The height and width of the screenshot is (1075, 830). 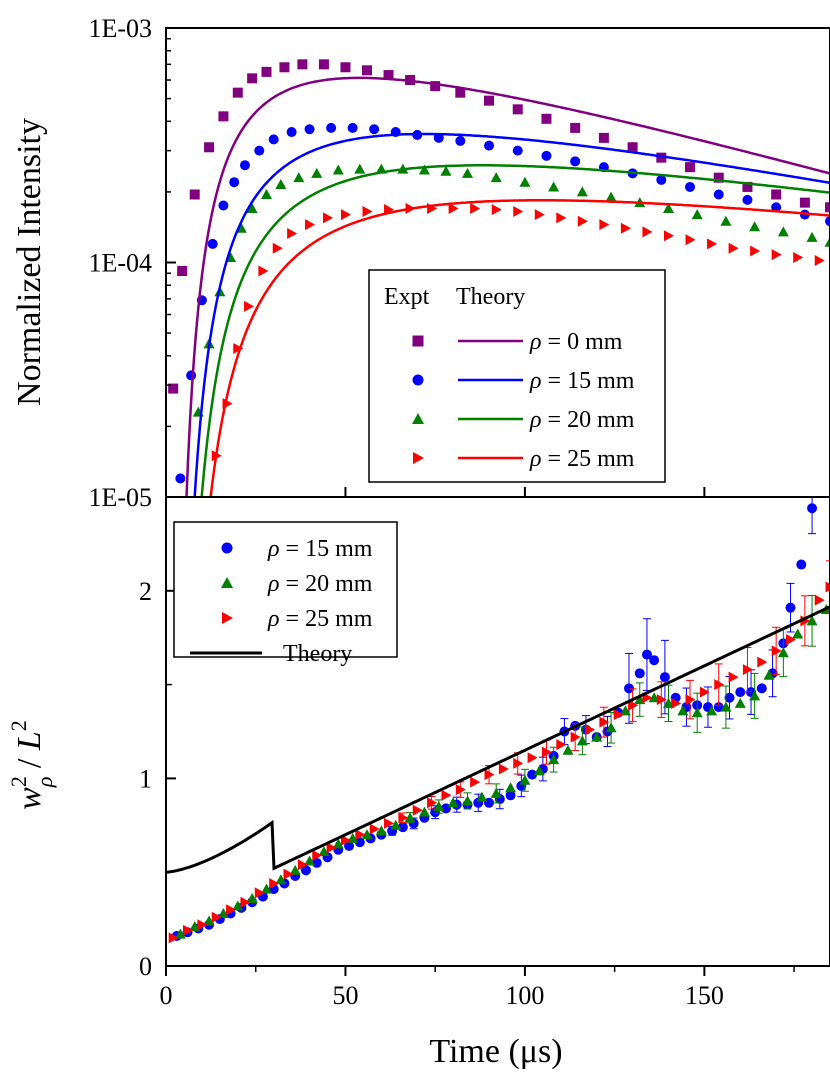 What do you see at coordinates (145, 591) in the screenshot?
I see `bottom-y-tick-label: 2` at bounding box center [145, 591].